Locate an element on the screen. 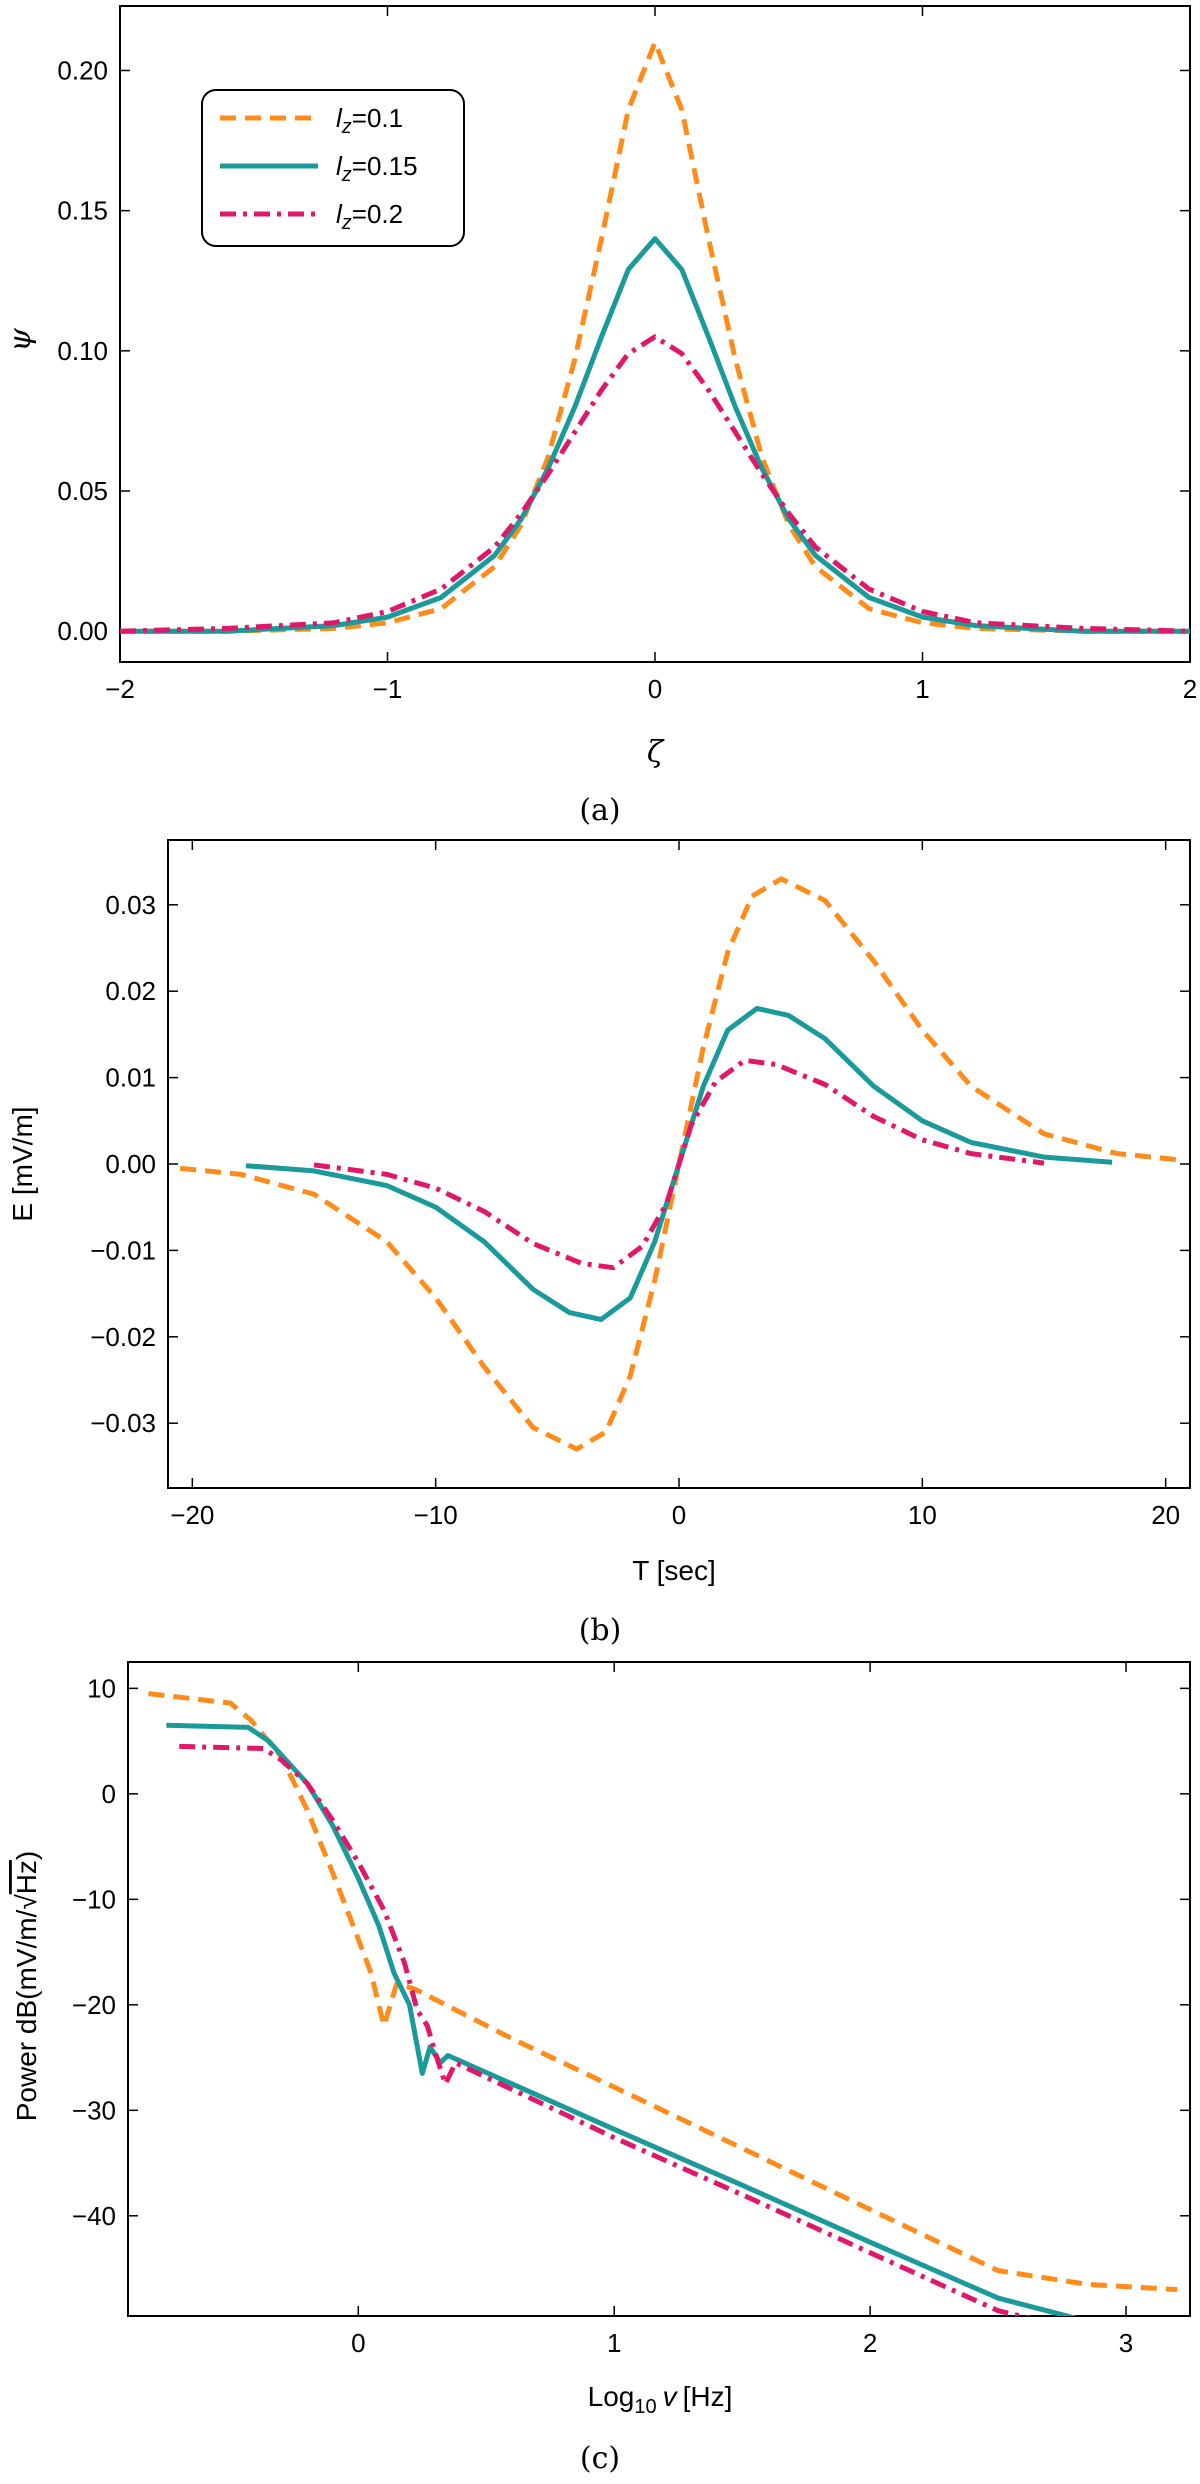 The image size is (1200, 2484). y-tick-label-c: −30 is located at coordinates (94, 2110).